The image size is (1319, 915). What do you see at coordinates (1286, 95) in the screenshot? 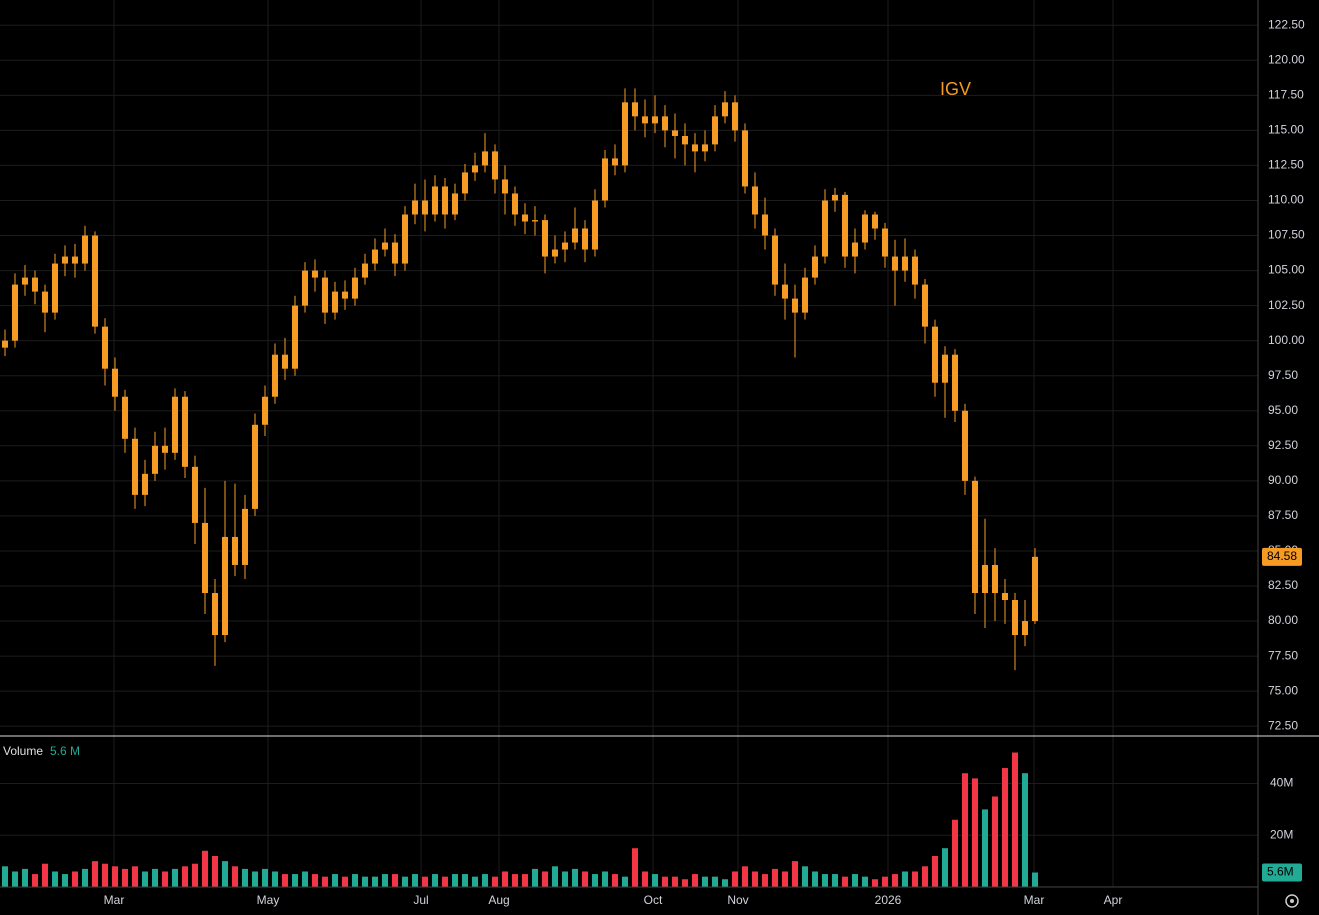
I see `y-tick-label: 117.50` at bounding box center [1286, 95].